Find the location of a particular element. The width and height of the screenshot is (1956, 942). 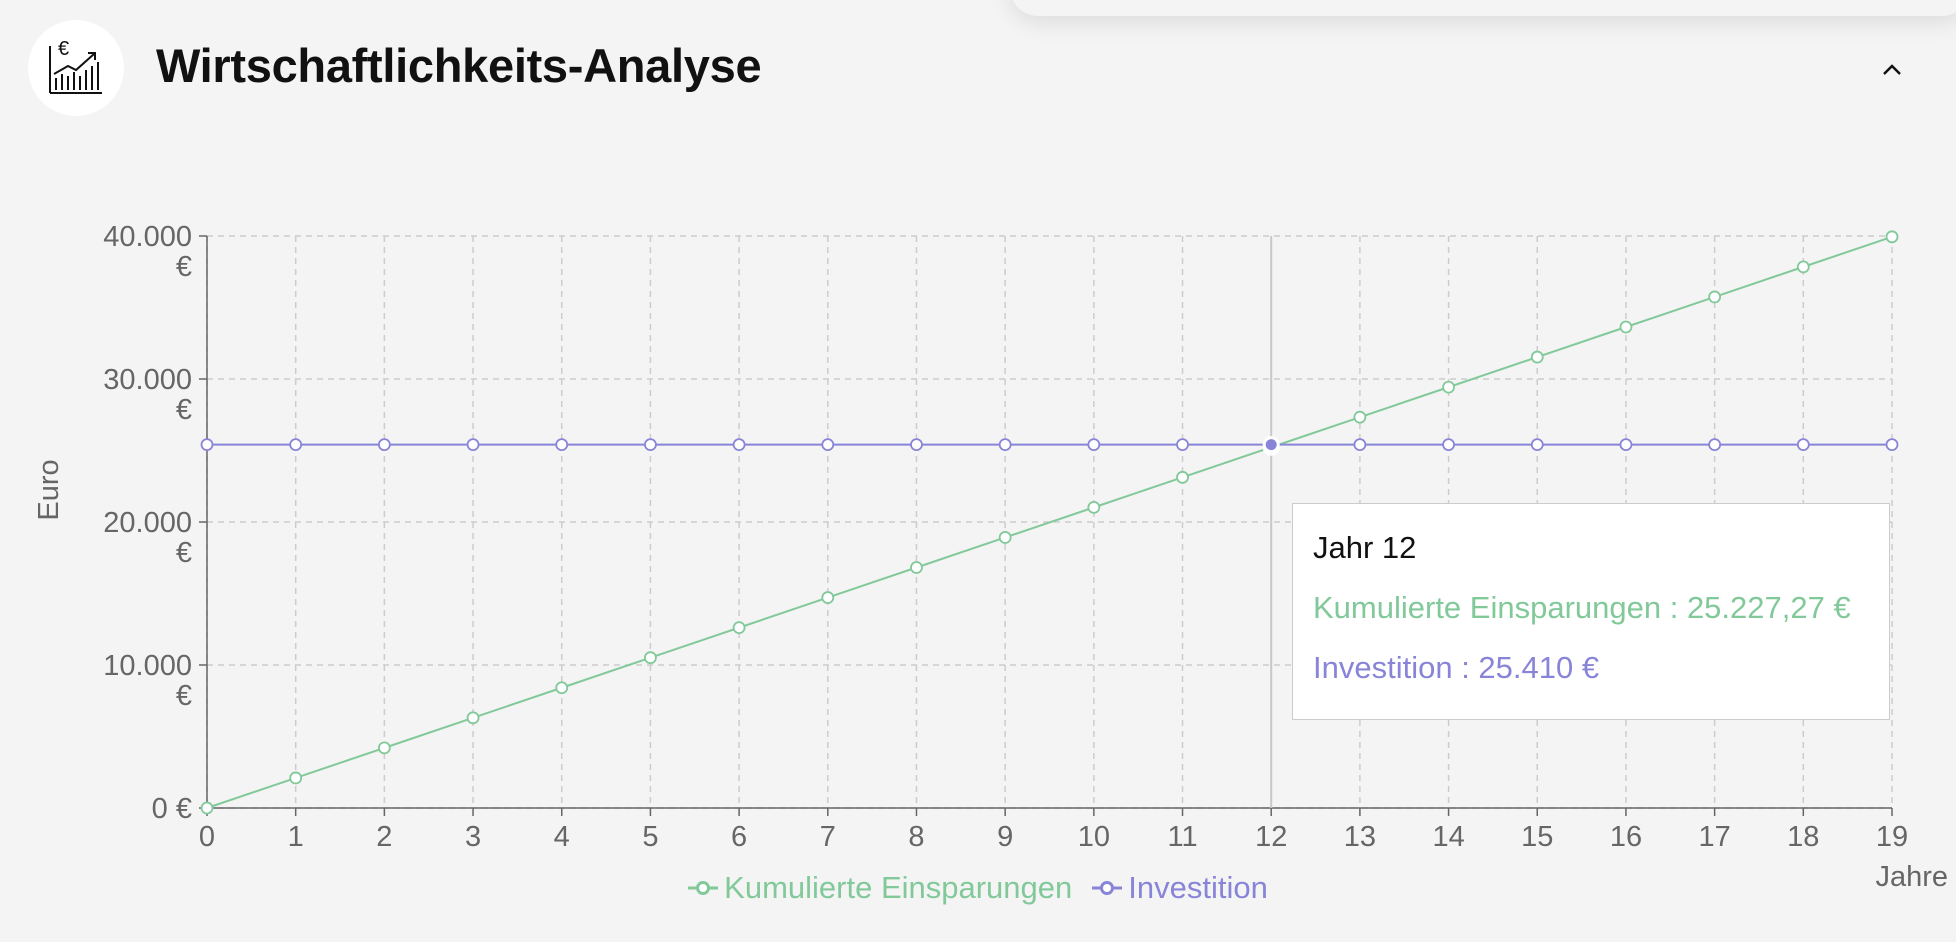

legend-item-savings: Kumulierte Einsparungen is located at coordinates (880, 888).